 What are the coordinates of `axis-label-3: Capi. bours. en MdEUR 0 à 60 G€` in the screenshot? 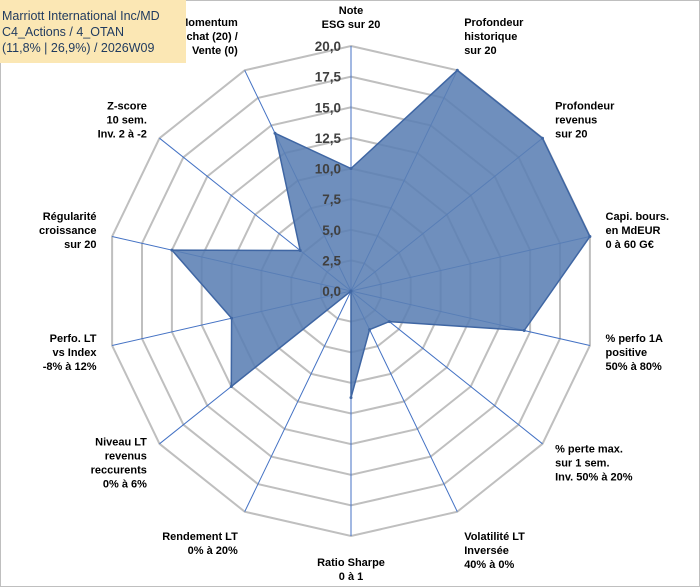 It's located at (638, 231).